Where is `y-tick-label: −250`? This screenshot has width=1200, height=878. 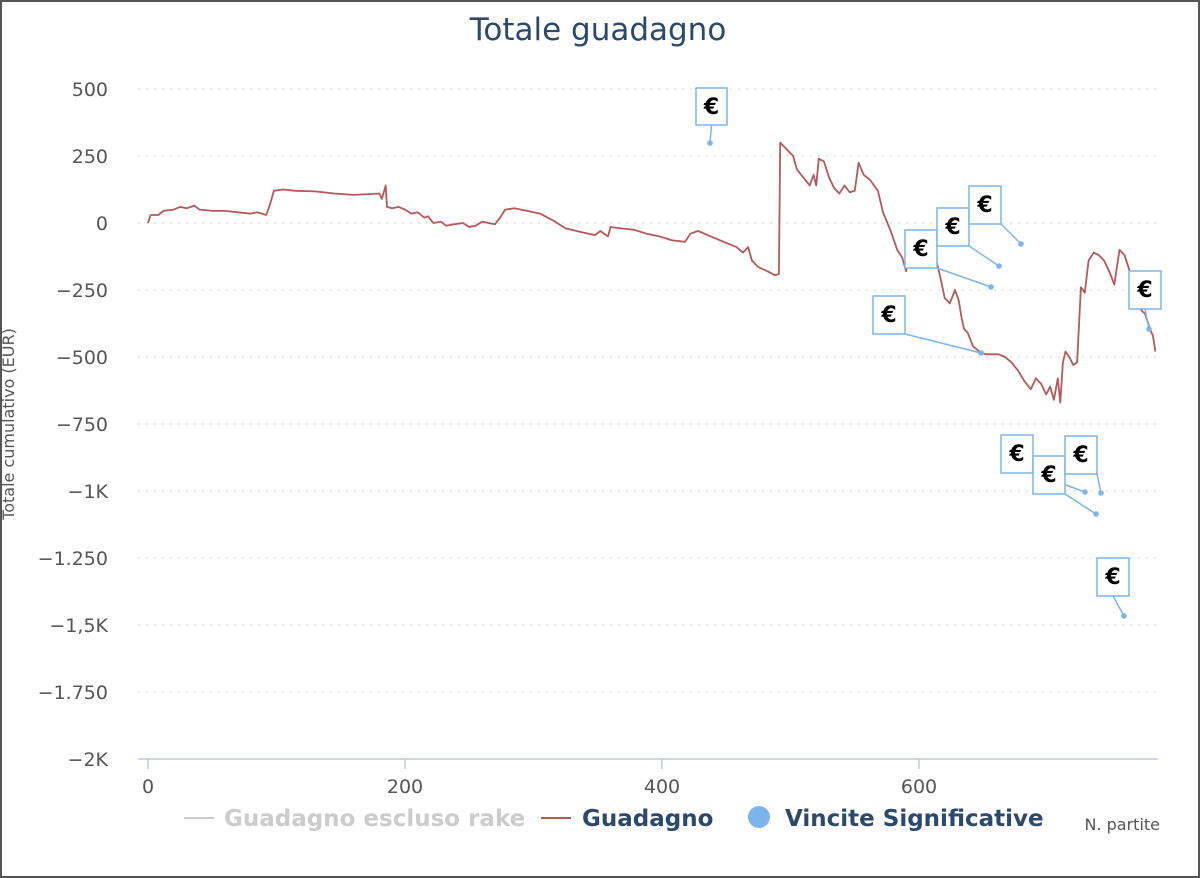 y-tick-label: −250 is located at coordinates (82, 291).